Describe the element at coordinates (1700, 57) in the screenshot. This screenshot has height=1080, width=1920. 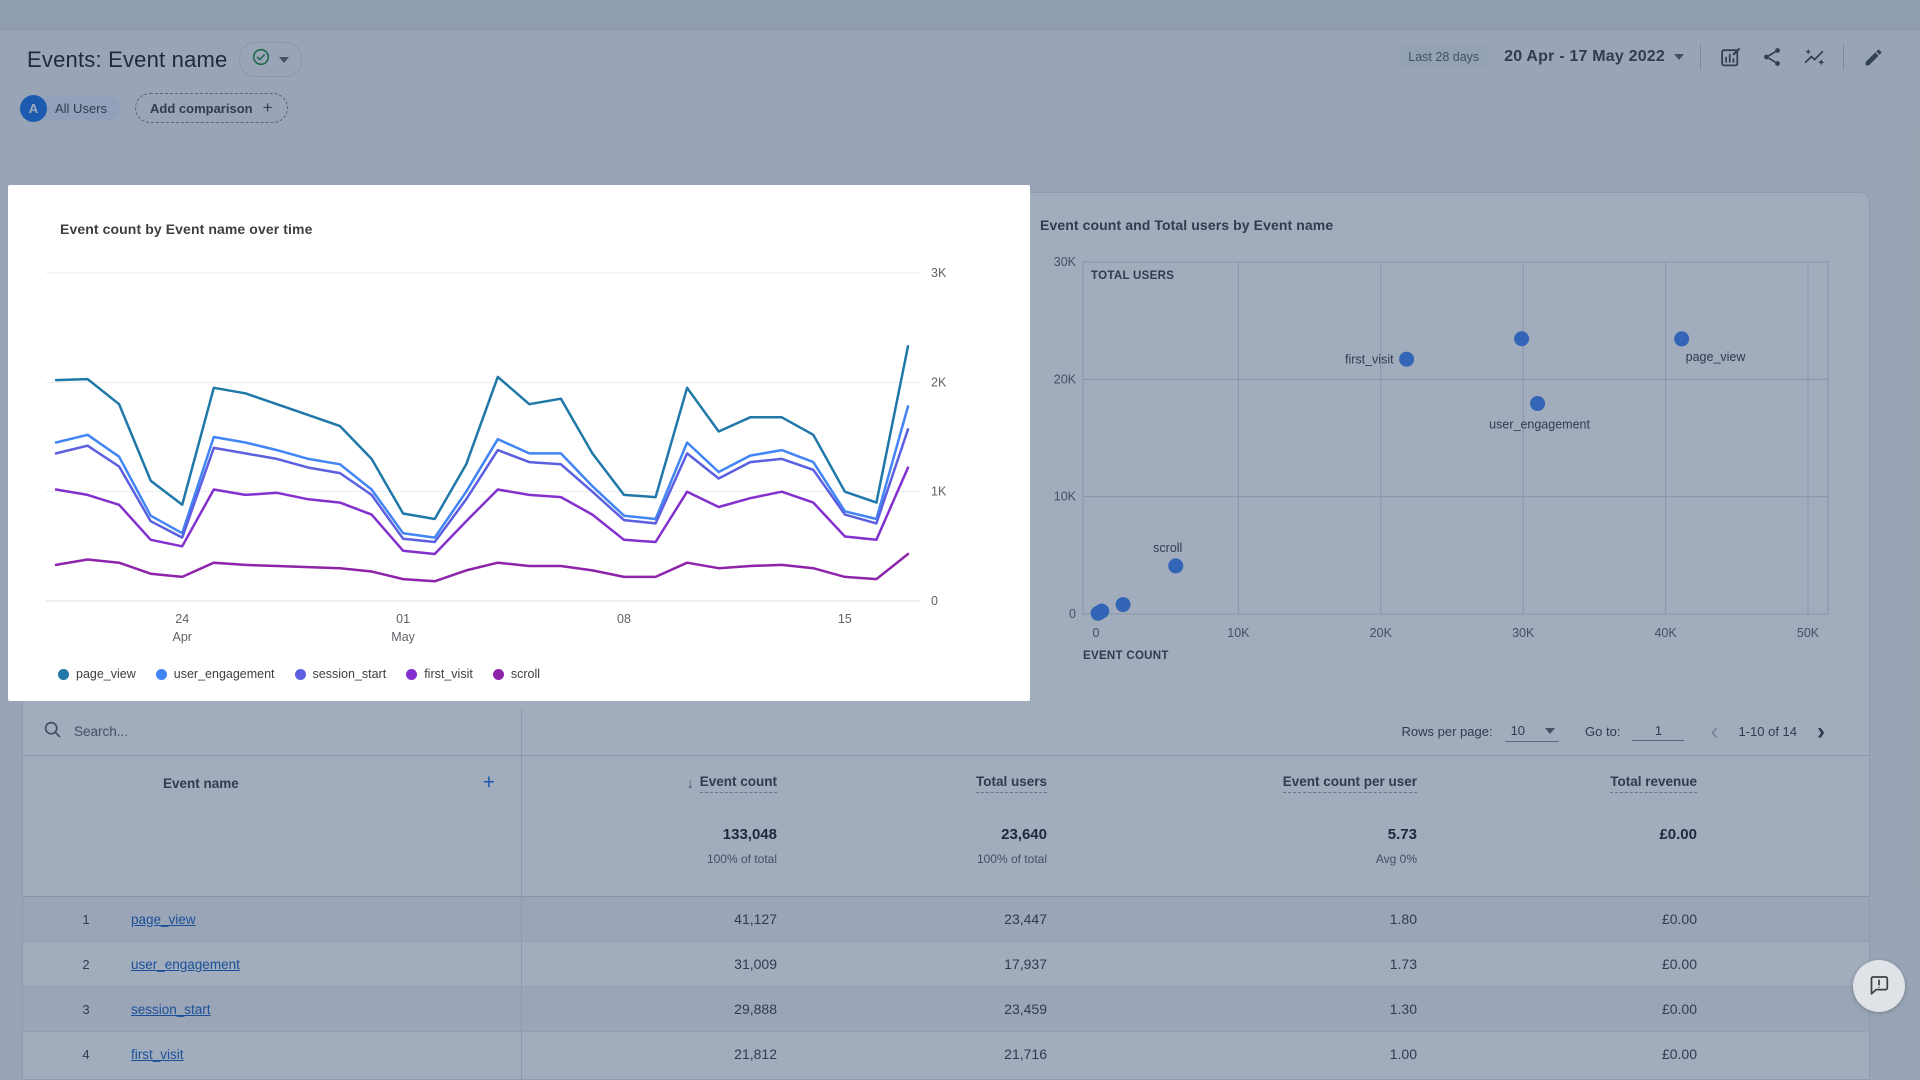
I see `divider` at that location.